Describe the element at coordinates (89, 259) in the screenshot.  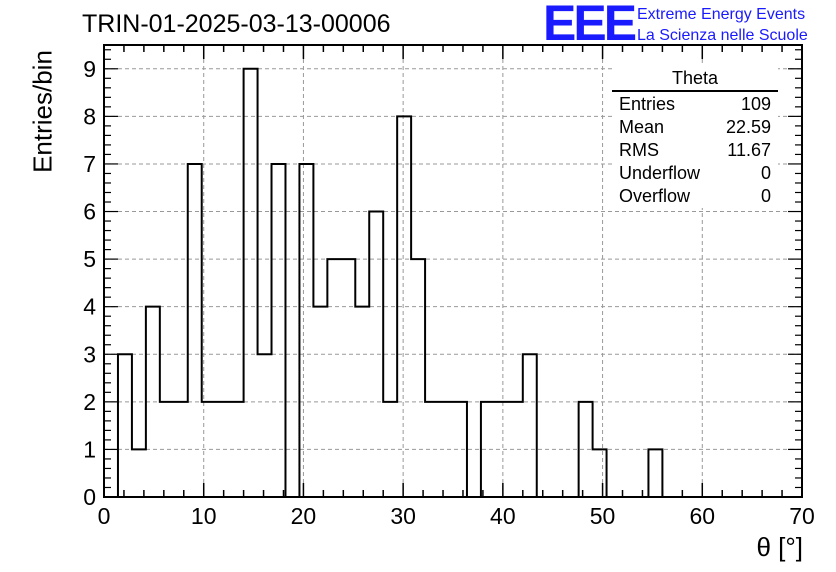
I see `y-tick-label: 5` at that location.